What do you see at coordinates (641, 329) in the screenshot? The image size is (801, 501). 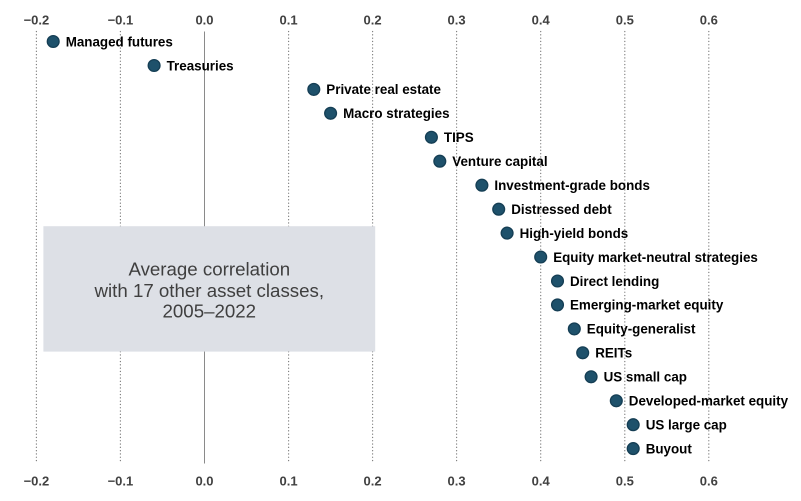 I see `svg-text: Equity-generalist` at bounding box center [641, 329].